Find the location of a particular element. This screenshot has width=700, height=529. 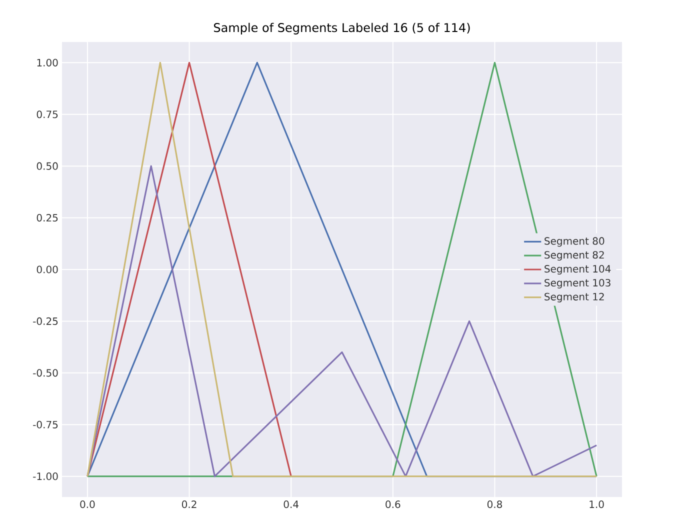

chart-title: Sample of Segments Labeled 16 (5 of 114) is located at coordinates (342, 28).